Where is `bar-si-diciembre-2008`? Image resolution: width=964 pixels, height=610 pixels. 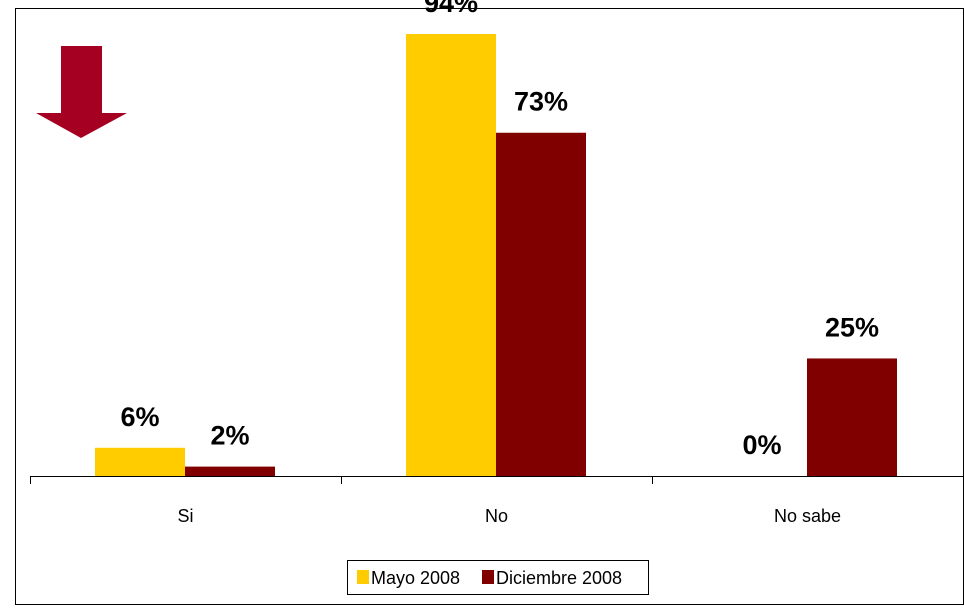
bar-si-diciembre-2008 is located at coordinates (230, 471).